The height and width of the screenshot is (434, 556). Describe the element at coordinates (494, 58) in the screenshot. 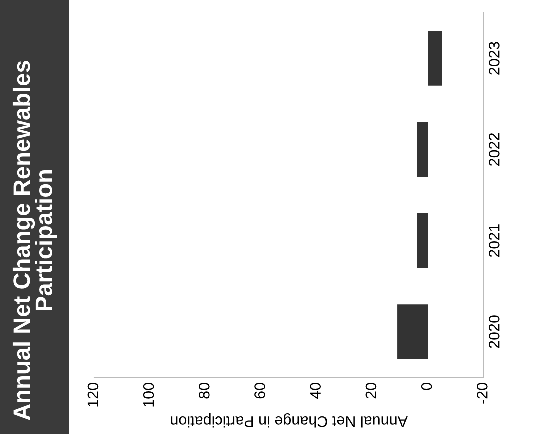

I see `y-tick-label: 2023` at that location.